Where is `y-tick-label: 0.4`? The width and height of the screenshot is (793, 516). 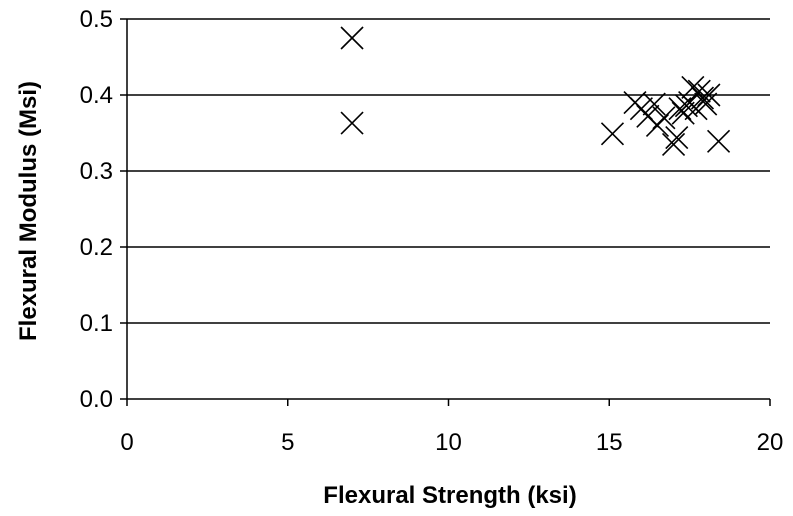
y-tick-label: 0.4 is located at coordinates (96, 95).